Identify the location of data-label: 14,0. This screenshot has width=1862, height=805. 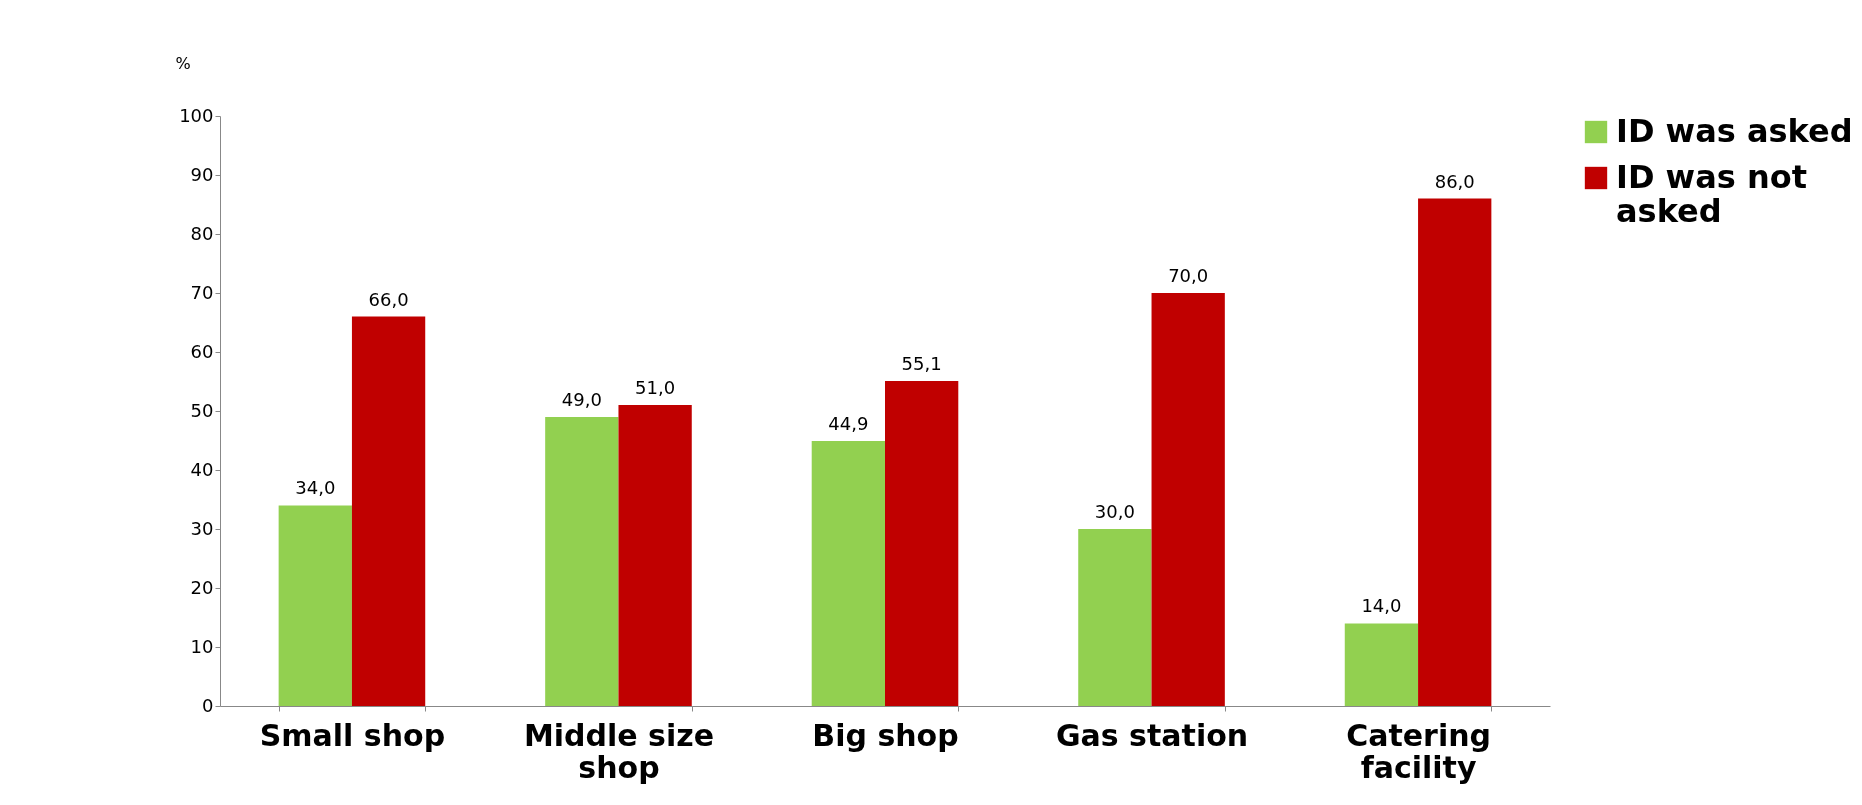
(1381, 606).